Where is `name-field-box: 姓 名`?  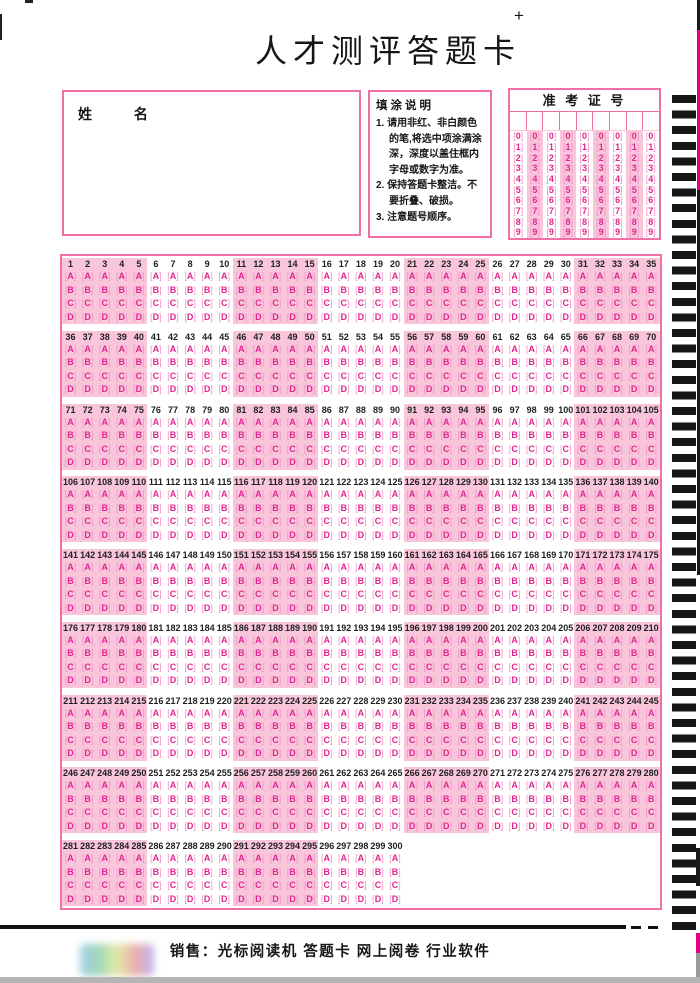
name-field-box: 姓 名 is located at coordinates (211, 163).